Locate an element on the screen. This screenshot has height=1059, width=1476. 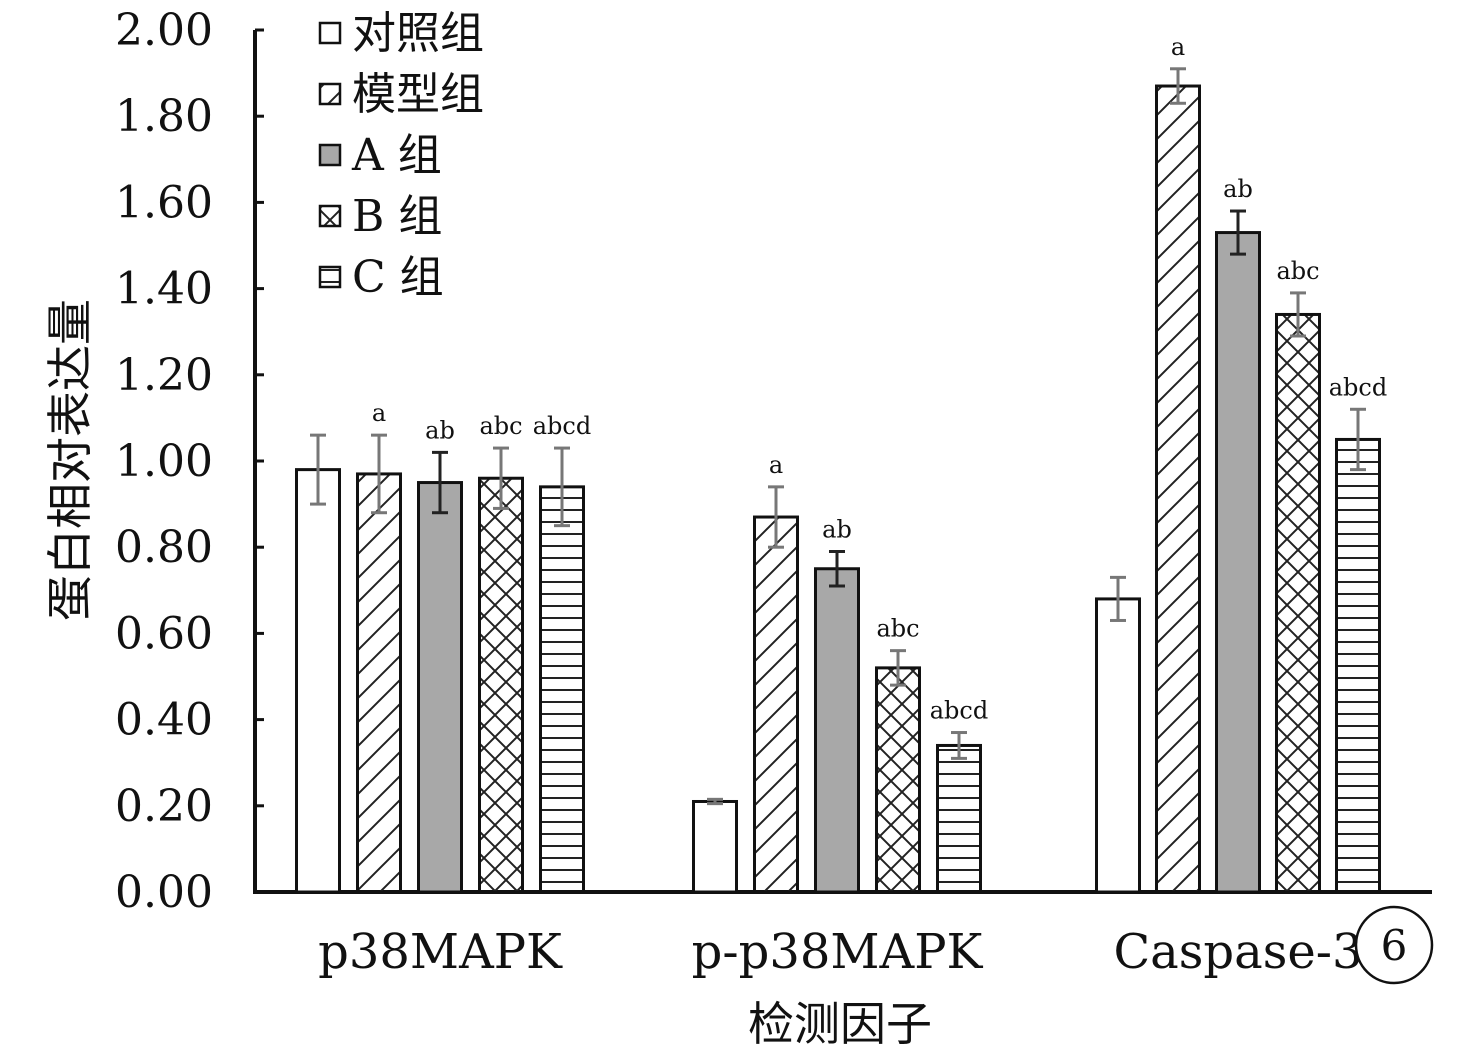
y-tick-label: 1.40 is located at coordinates (164, 289).